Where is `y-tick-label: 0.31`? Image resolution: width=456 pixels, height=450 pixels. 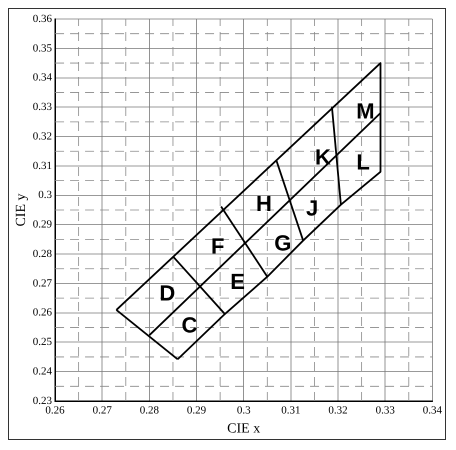
y-tick-label: 0.31 is located at coordinates (42, 166).